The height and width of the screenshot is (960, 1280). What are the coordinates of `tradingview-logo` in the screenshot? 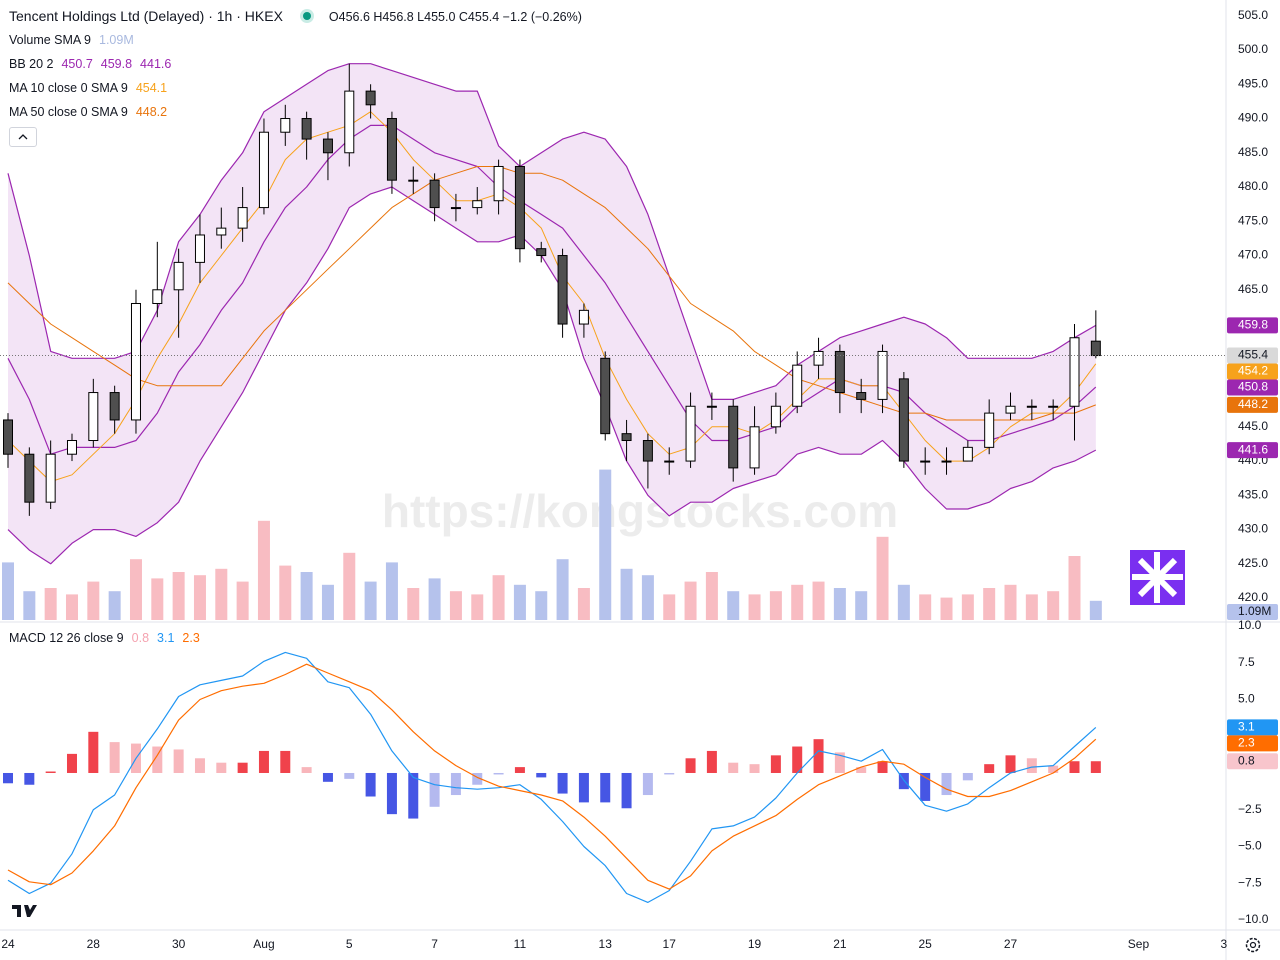 It's located at (23, 911).